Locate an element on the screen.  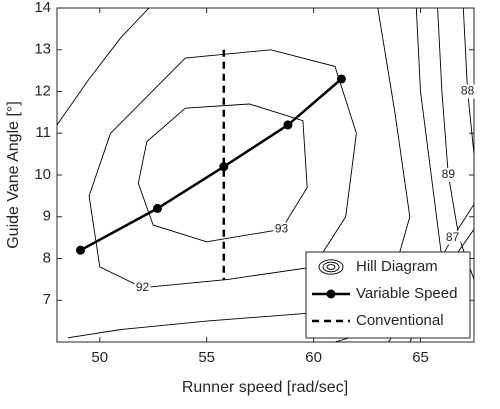
y-tick-label: 13 is located at coordinates (42, 49).